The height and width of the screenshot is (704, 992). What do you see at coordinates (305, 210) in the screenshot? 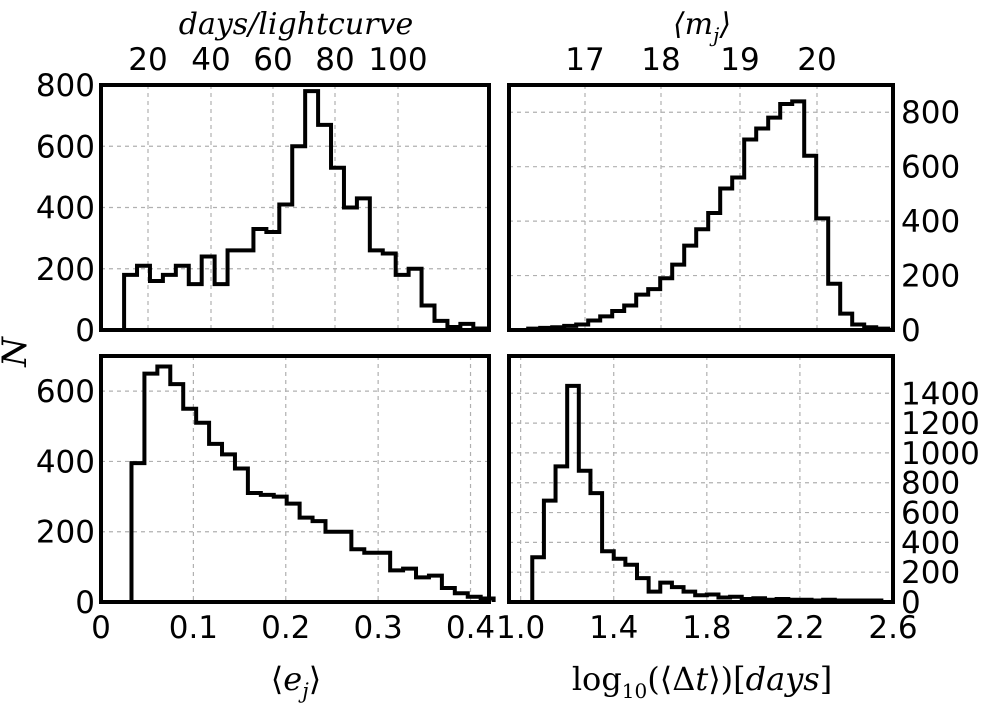
I see `histogram-step-top-left` at bounding box center [305, 210].